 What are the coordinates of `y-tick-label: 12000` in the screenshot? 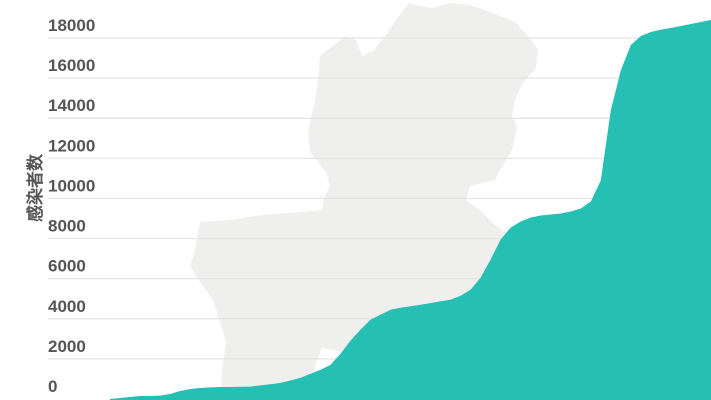 It's located at (71, 145).